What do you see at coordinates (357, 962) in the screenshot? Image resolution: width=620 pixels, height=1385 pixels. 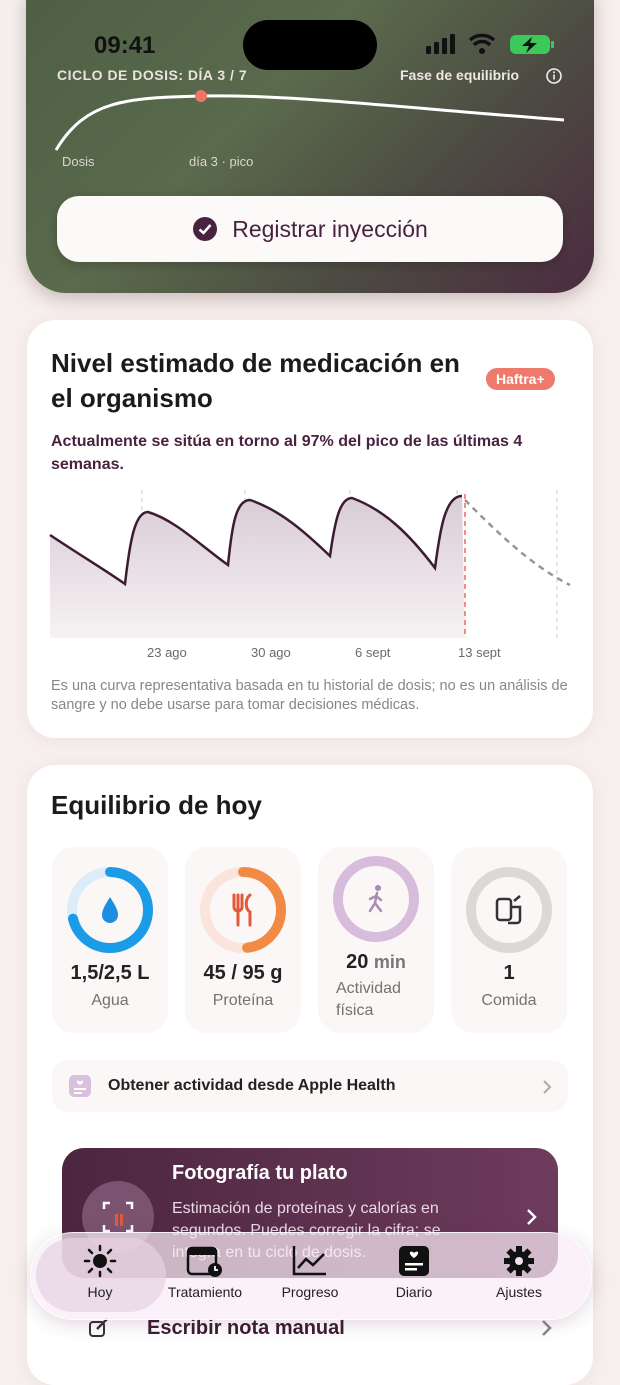 I see `activity-value: 20` at bounding box center [357, 962].